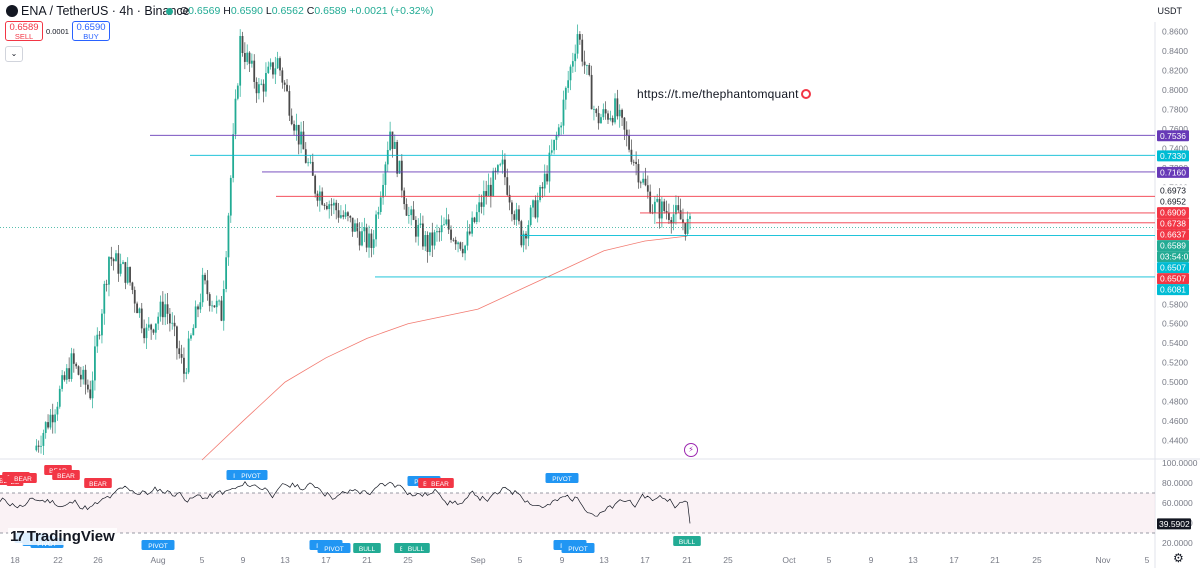 This screenshot has width=1200, height=568. What do you see at coordinates (105, 11) in the screenshot?
I see `symbol-title: ENA / TetherUS · 4h · Binance` at bounding box center [105, 11].